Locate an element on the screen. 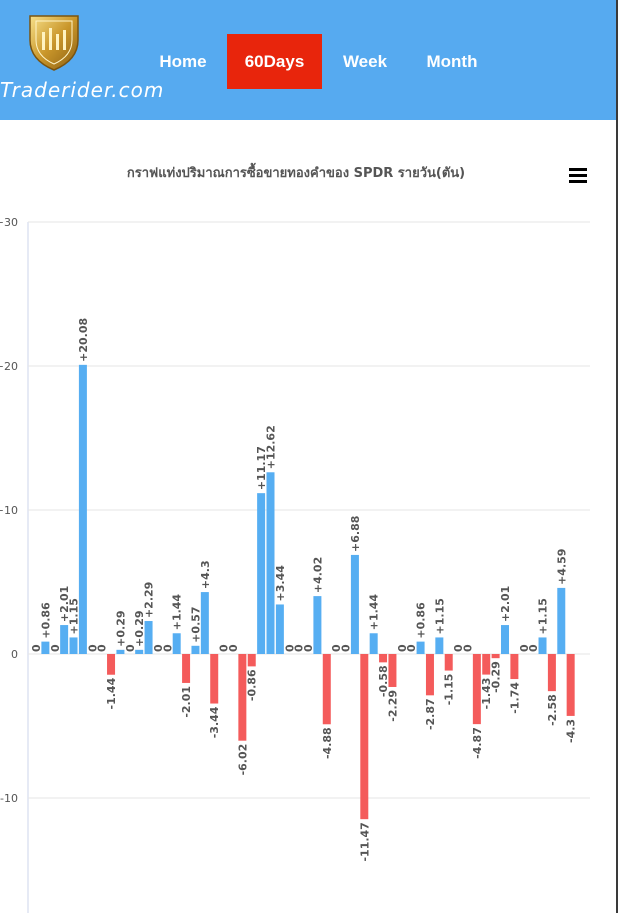 This screenshot has width=618, height=913. y-tick-label: +10 is located at coordinates (9, 510).